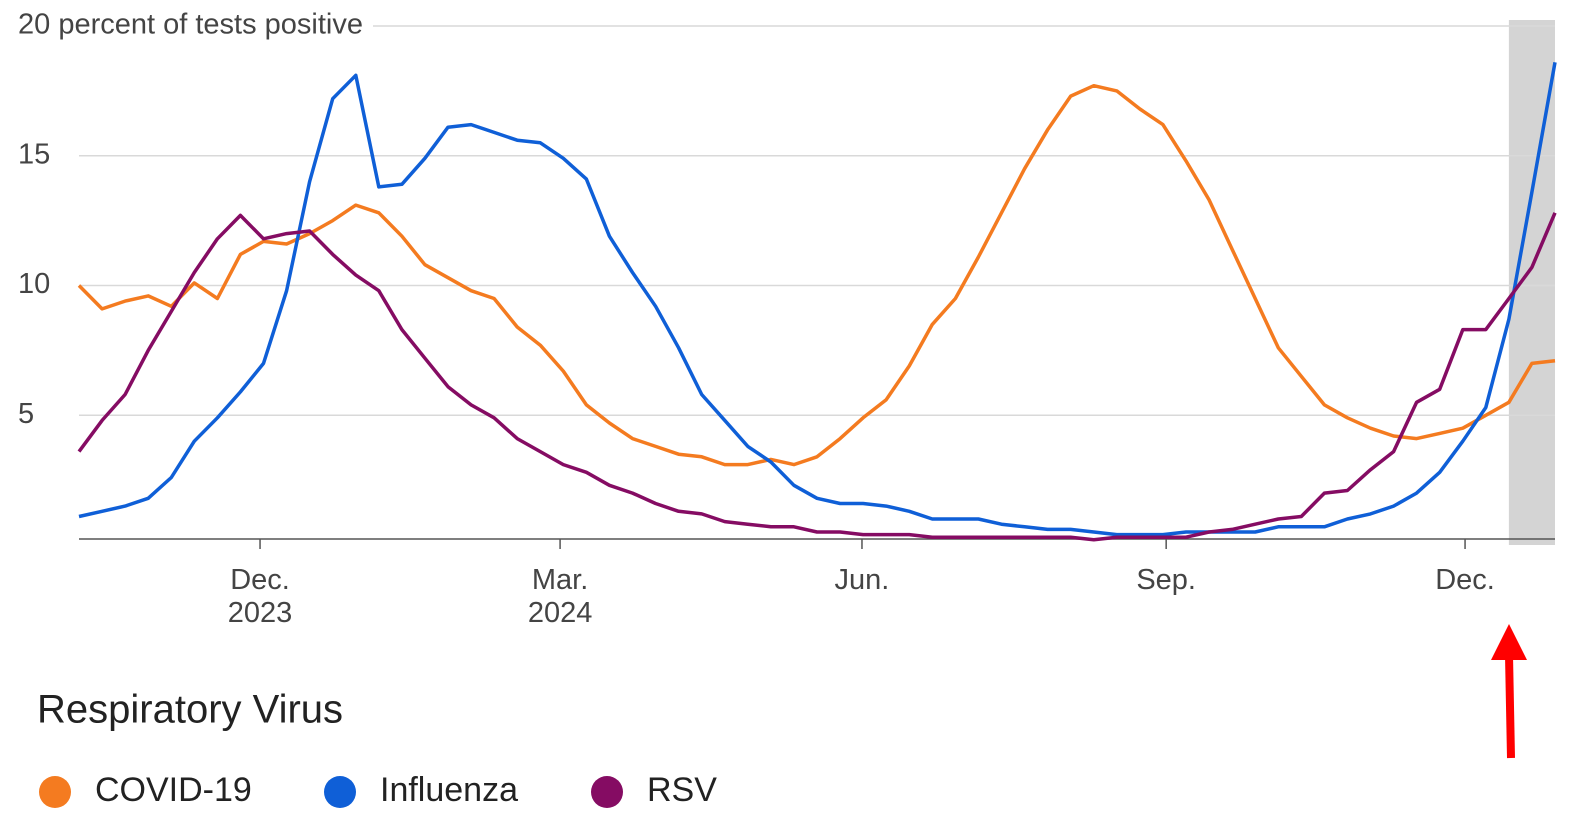  What do you see at coordinates (862, 580) in the screenshot?
I see `x-tick-label: Jun.` at bounding box center [862, 580].